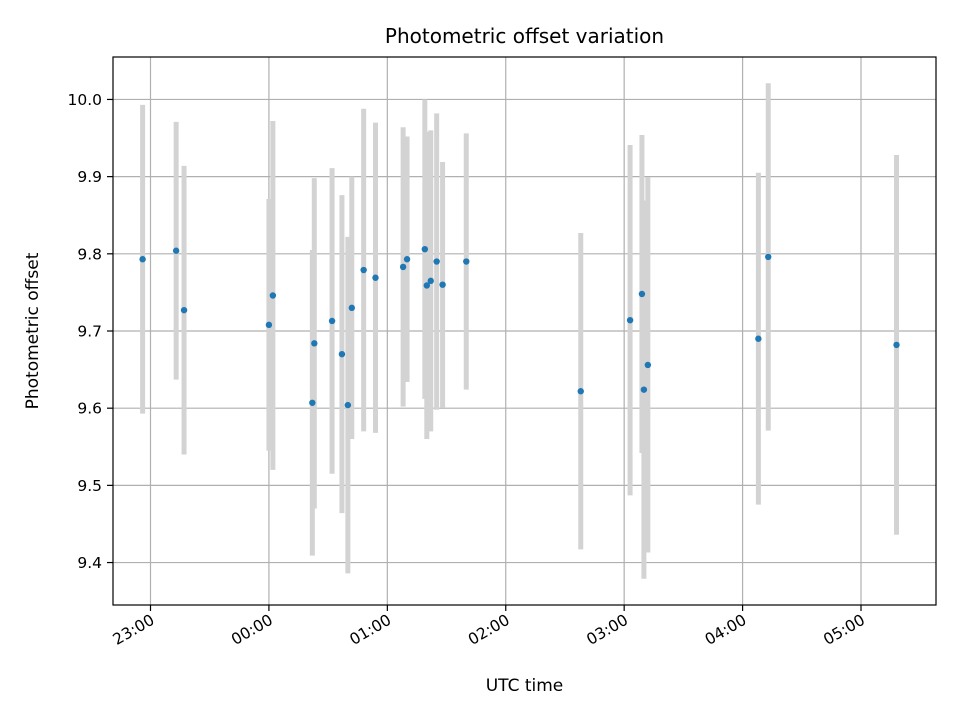 This screenshot has width=960, height=720. What do you see at coordinates (524, 36) in the screenshot?
I see `chart-title: Photometric offset variation` at bounding box center [524, 36].